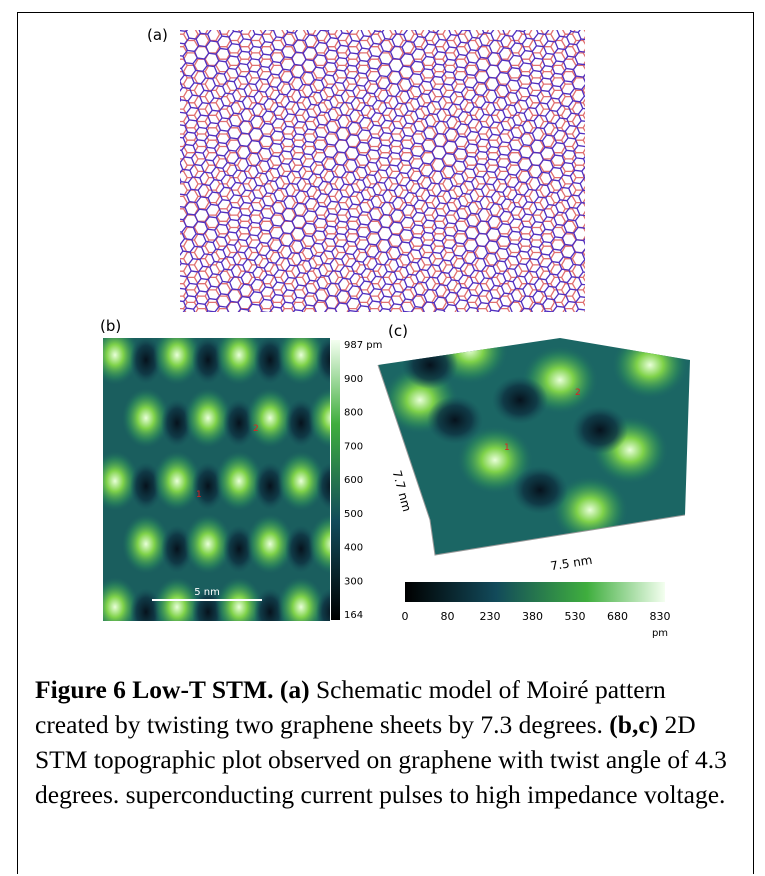 Image resolution: width=765 pixels, height=876 pixels. I want to click on scale-label: 5 nm, so click(207, 592).